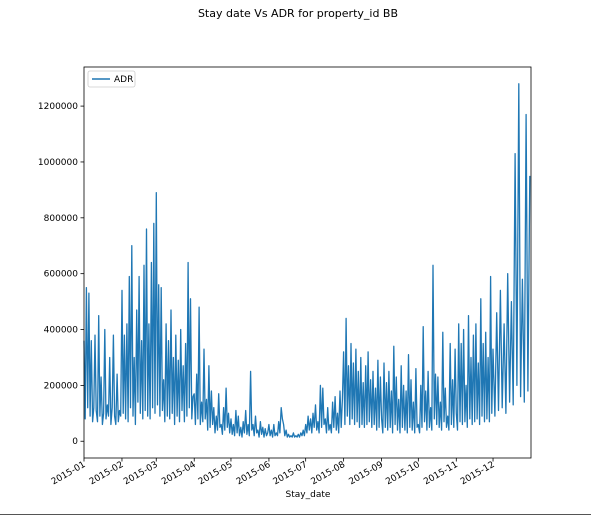 The image size is (591, 516). What do you see at coordinates (478, 473) in the screenshot?
I see `x-tick-label: 2015-12` at bounding box center [478, 473].